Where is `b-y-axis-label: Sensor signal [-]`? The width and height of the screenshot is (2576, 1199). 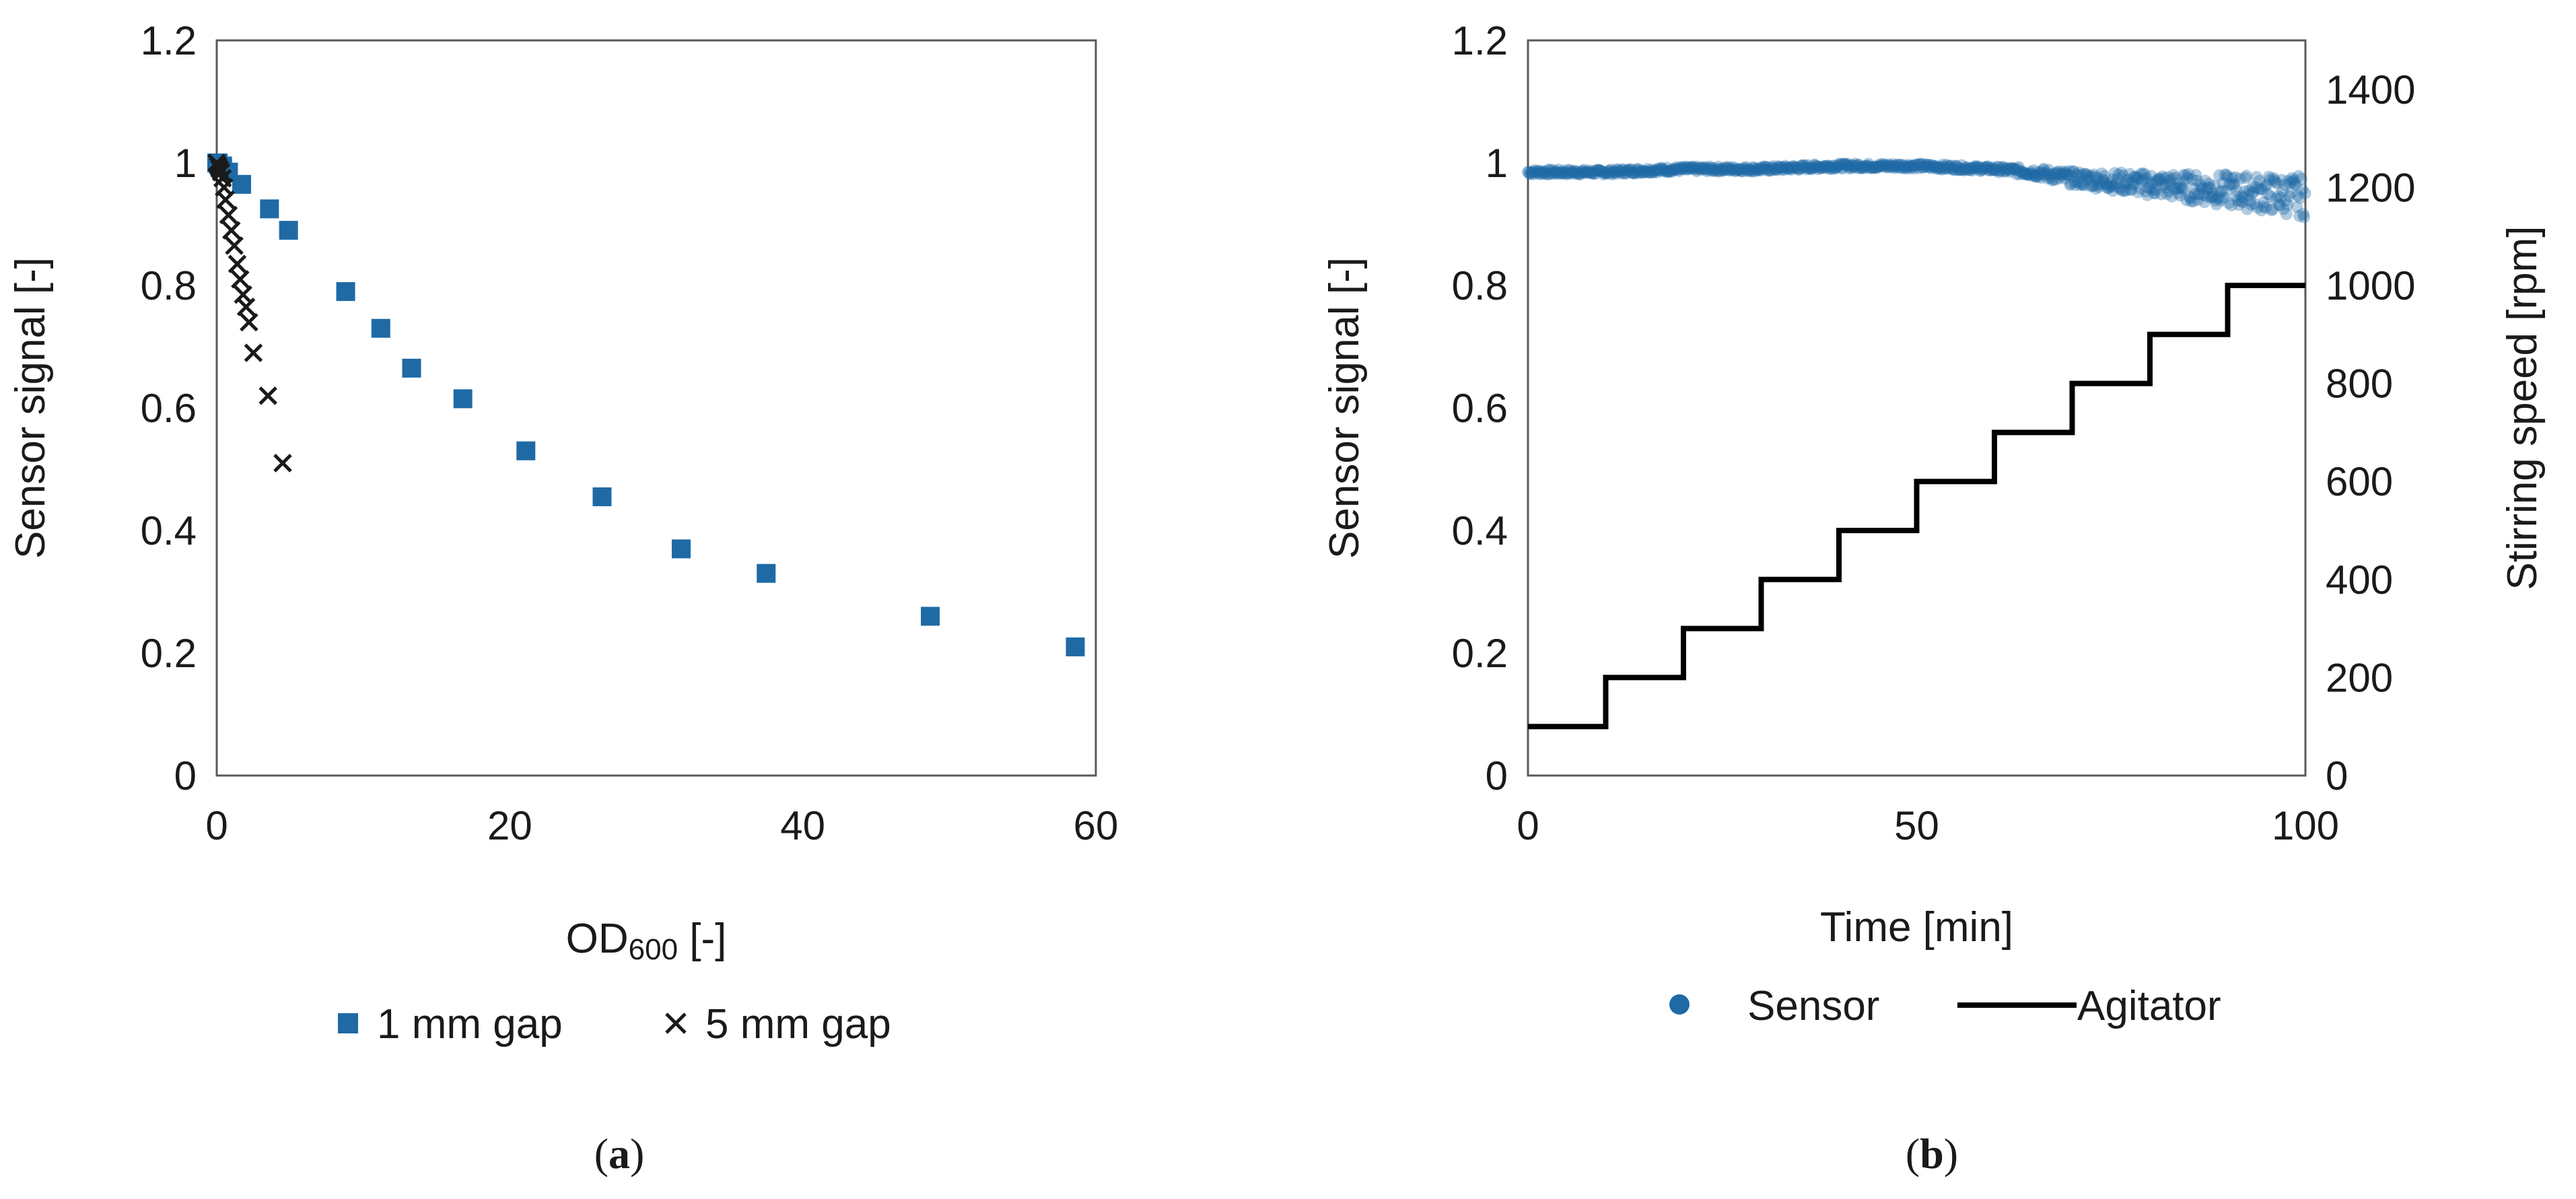
b-y-axis-label: Sensor signal [-] is located at coordinates (1344, 408).